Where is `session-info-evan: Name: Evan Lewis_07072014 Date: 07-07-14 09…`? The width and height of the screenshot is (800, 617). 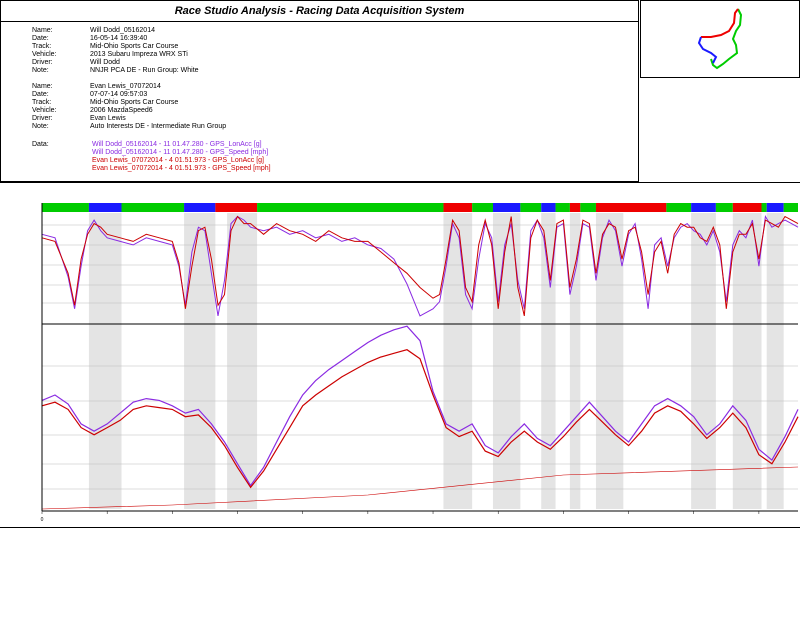 session-info-evan: Name: Evan Lewis_07072014 Date: 07-07-14 09… is located at coordinates (129, 107).